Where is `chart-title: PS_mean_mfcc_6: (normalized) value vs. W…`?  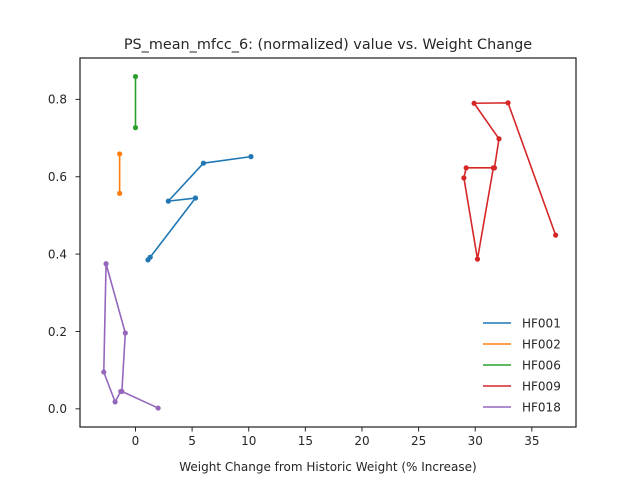
chart-title: PS_mean_mfcc_6: (normalized) value vs. W… is located at coordinates (328, 45).